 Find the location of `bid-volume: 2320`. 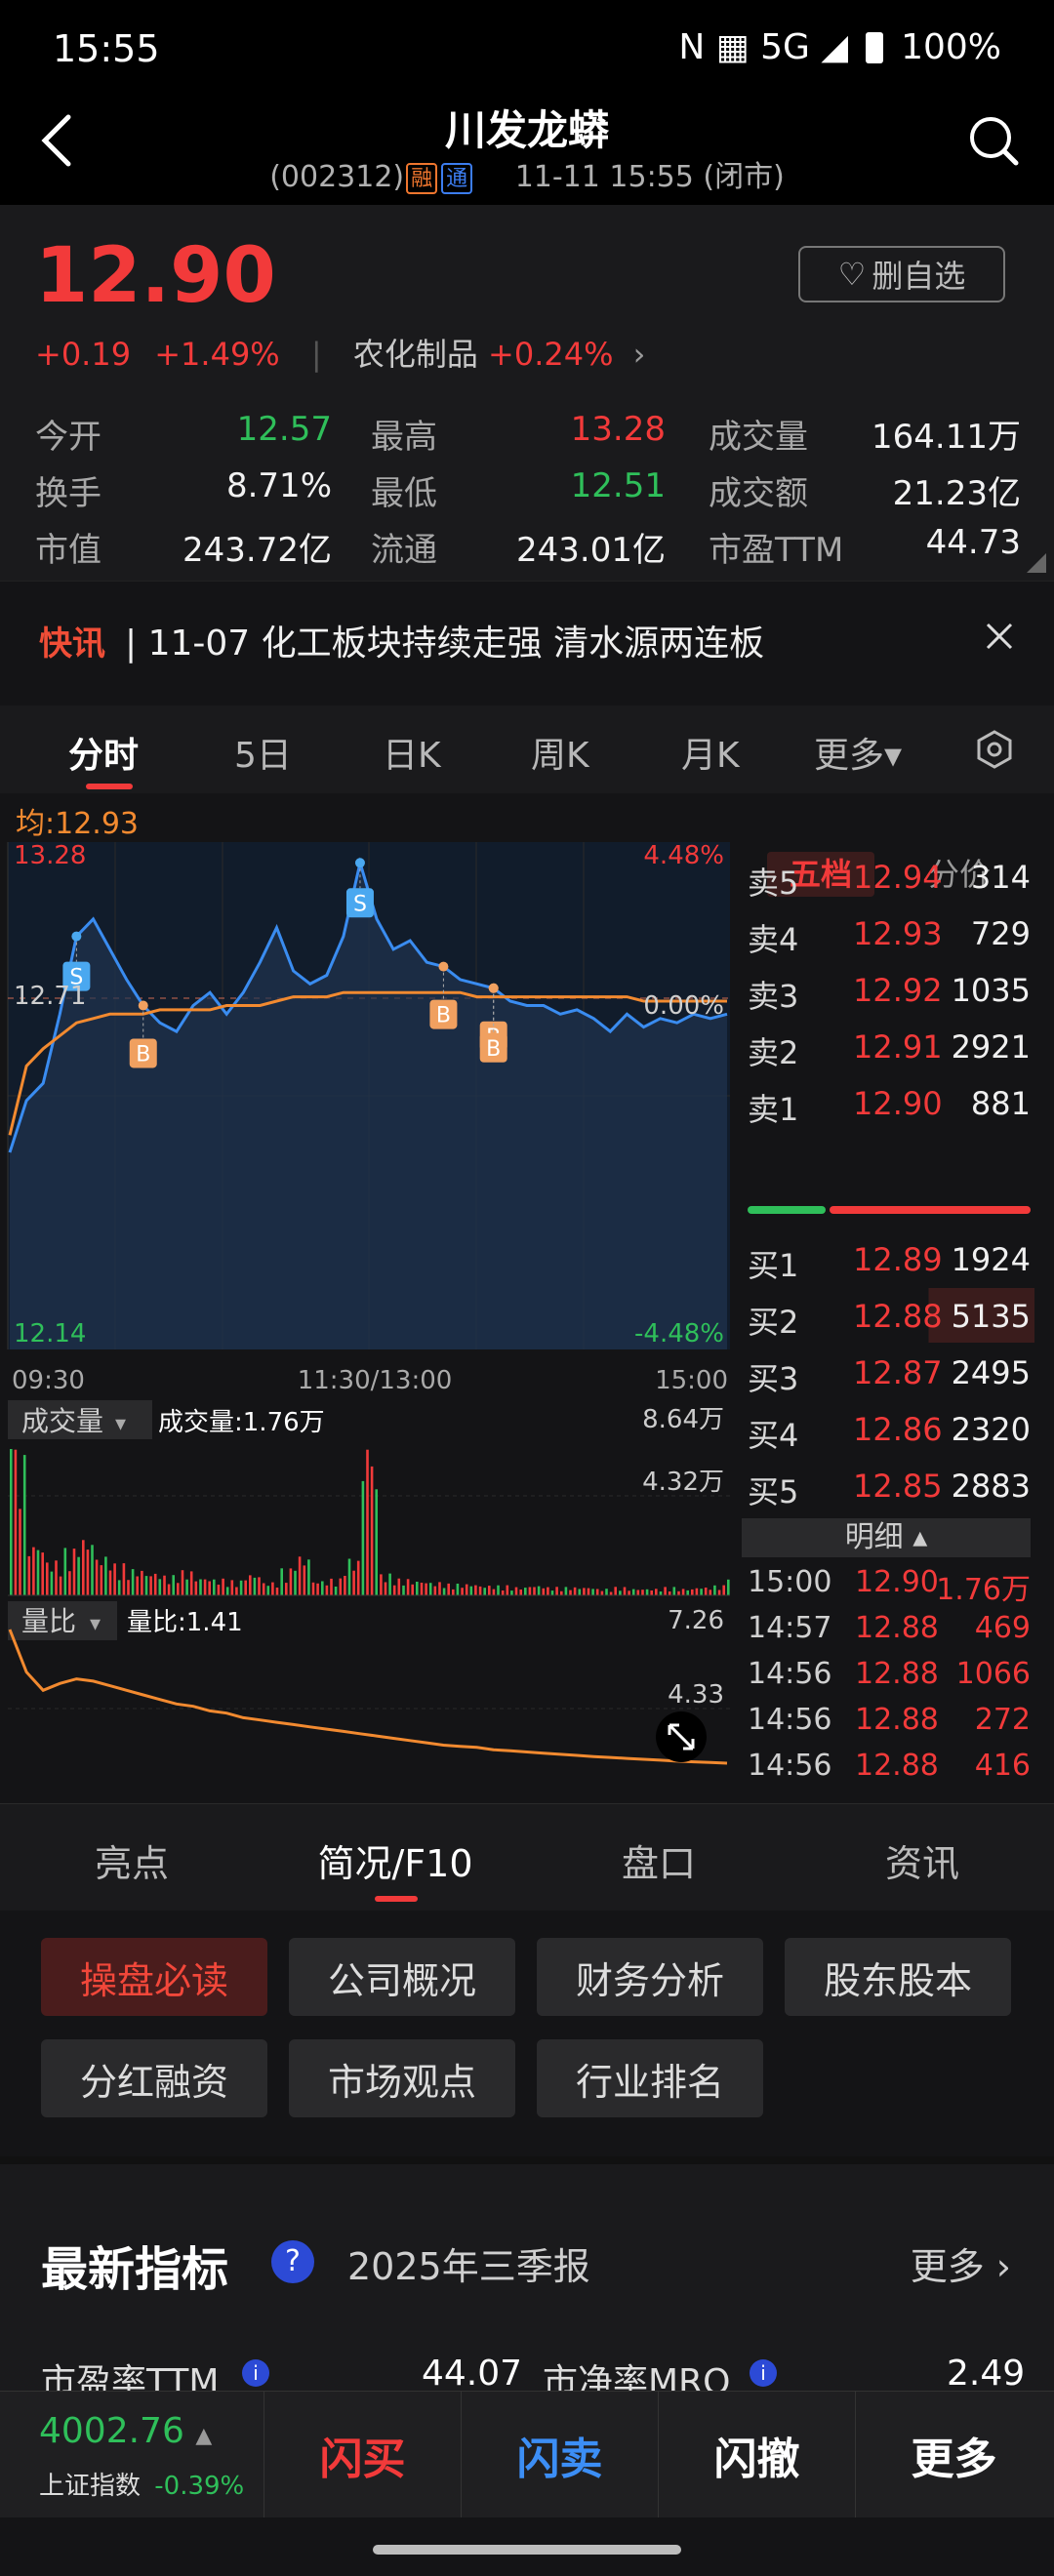

bid-volume: 2320 is located at coordinates (991, 1429).